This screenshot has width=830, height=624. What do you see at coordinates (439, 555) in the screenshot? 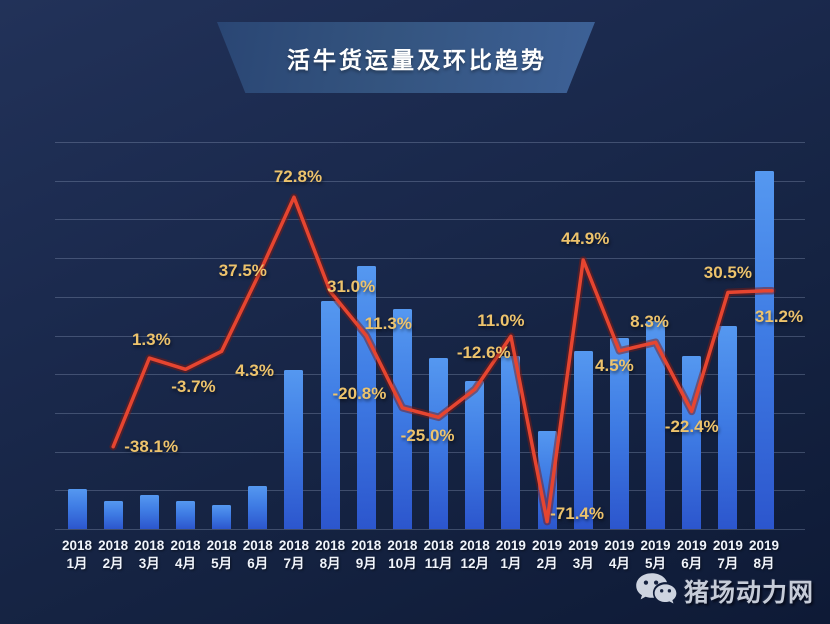
I see `x-axis-label: 2018 11月` at bounding box center [439, 555].